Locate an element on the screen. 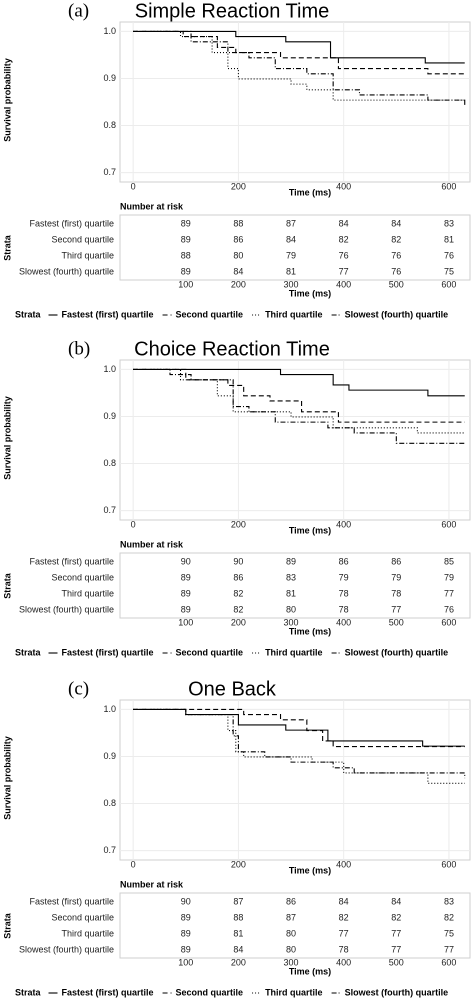  panel-label: (a) is located at coordinates (78, 10).